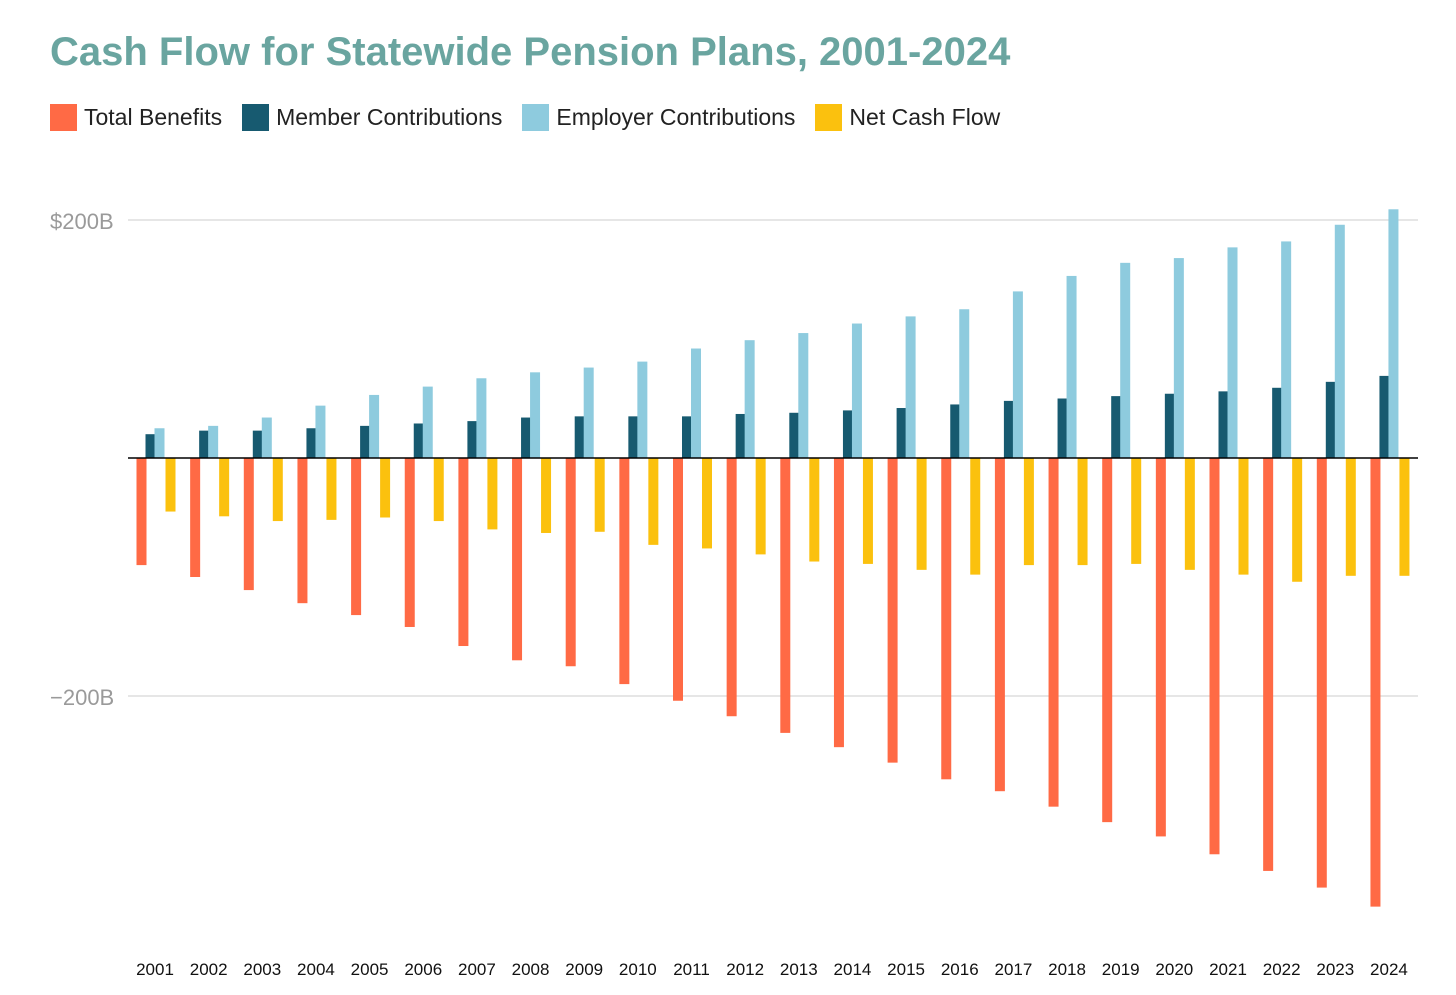 This screenshot has width=1456, height=995. What do you see at coordinates (1375, 682) in the screenshot?
I see `bar-total-benefits-2024` at bounding box center [1375, 682].